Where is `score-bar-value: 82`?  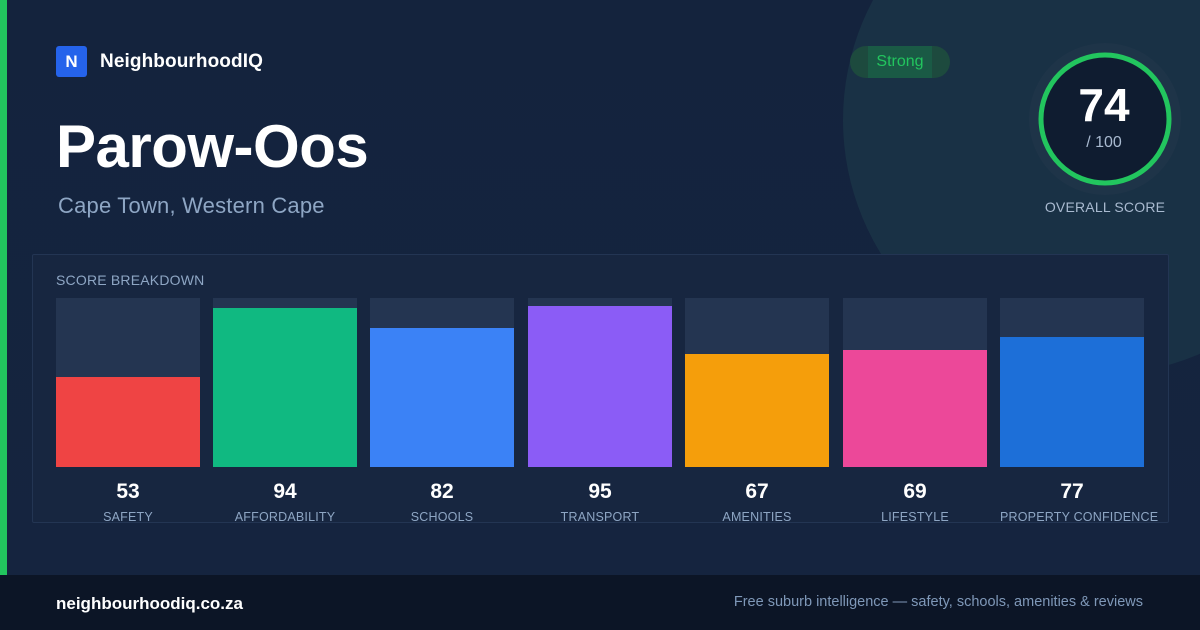 score-bar-value: 82 is located at coordinates (442, 491).